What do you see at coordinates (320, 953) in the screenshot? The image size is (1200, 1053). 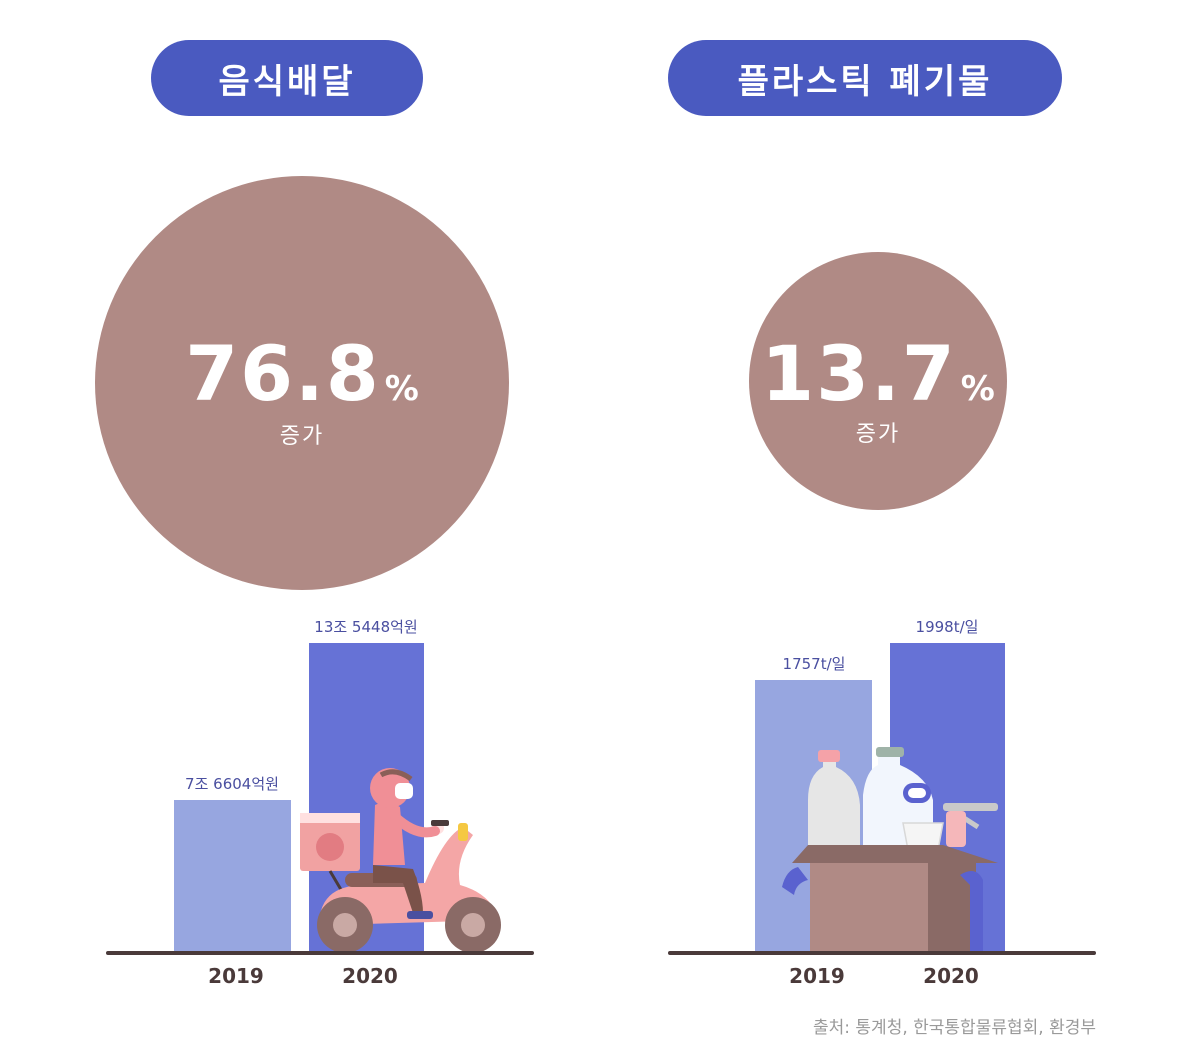 I see `food-chart-baseline` at bounding box center [320, 953].